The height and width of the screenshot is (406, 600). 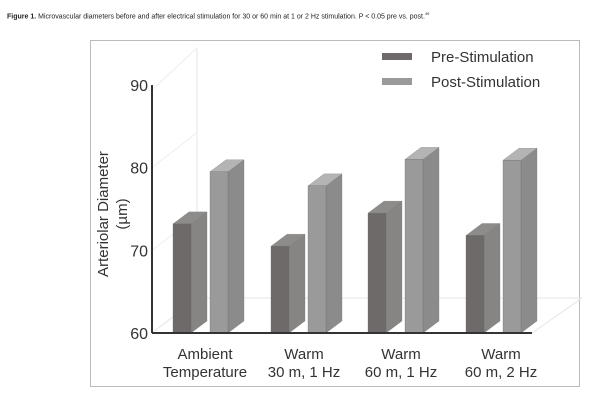 What do you see at coordinates (501, 372) in the screenshot?
I see `x-tick-label: 60 m, 2 Hz` at bounding box center [501, 372].